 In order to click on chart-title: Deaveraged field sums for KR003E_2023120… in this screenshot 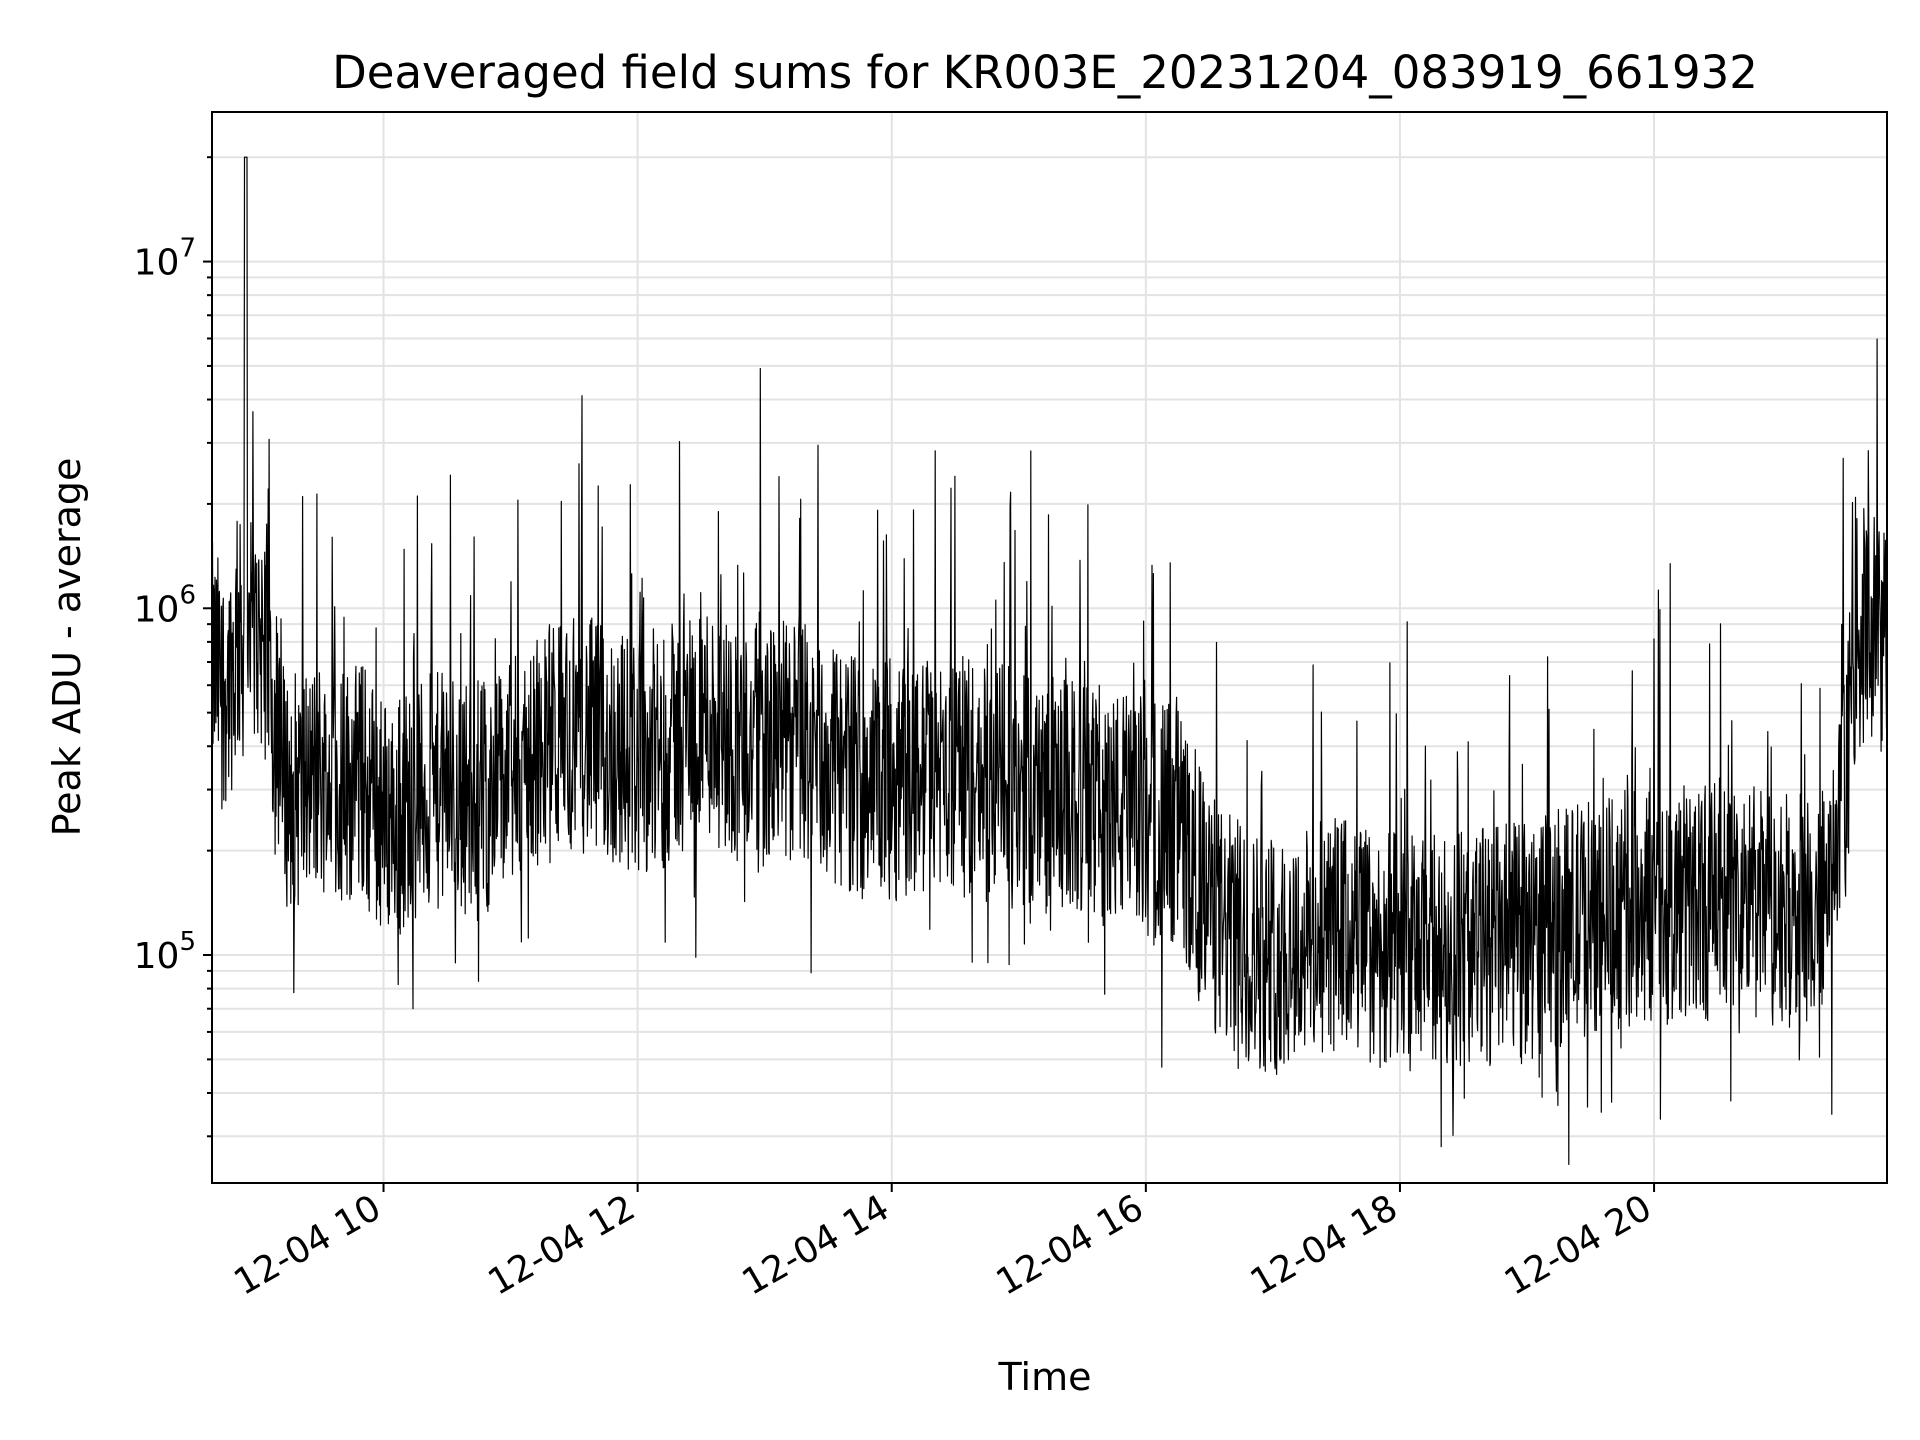, I will do `click(1045, 72)`.